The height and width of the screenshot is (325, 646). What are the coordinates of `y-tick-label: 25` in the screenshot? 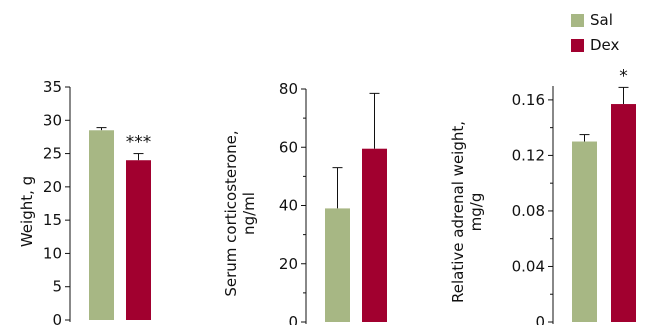 It's located at (52, 154).